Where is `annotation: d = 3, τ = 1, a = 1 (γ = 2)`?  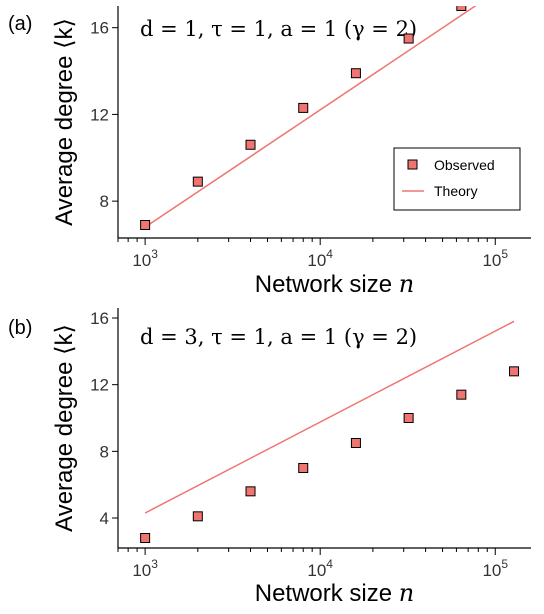
annotation: d = 3, τ = 1, a = 1 (γ = 2) is located at coordinates (278, 337).